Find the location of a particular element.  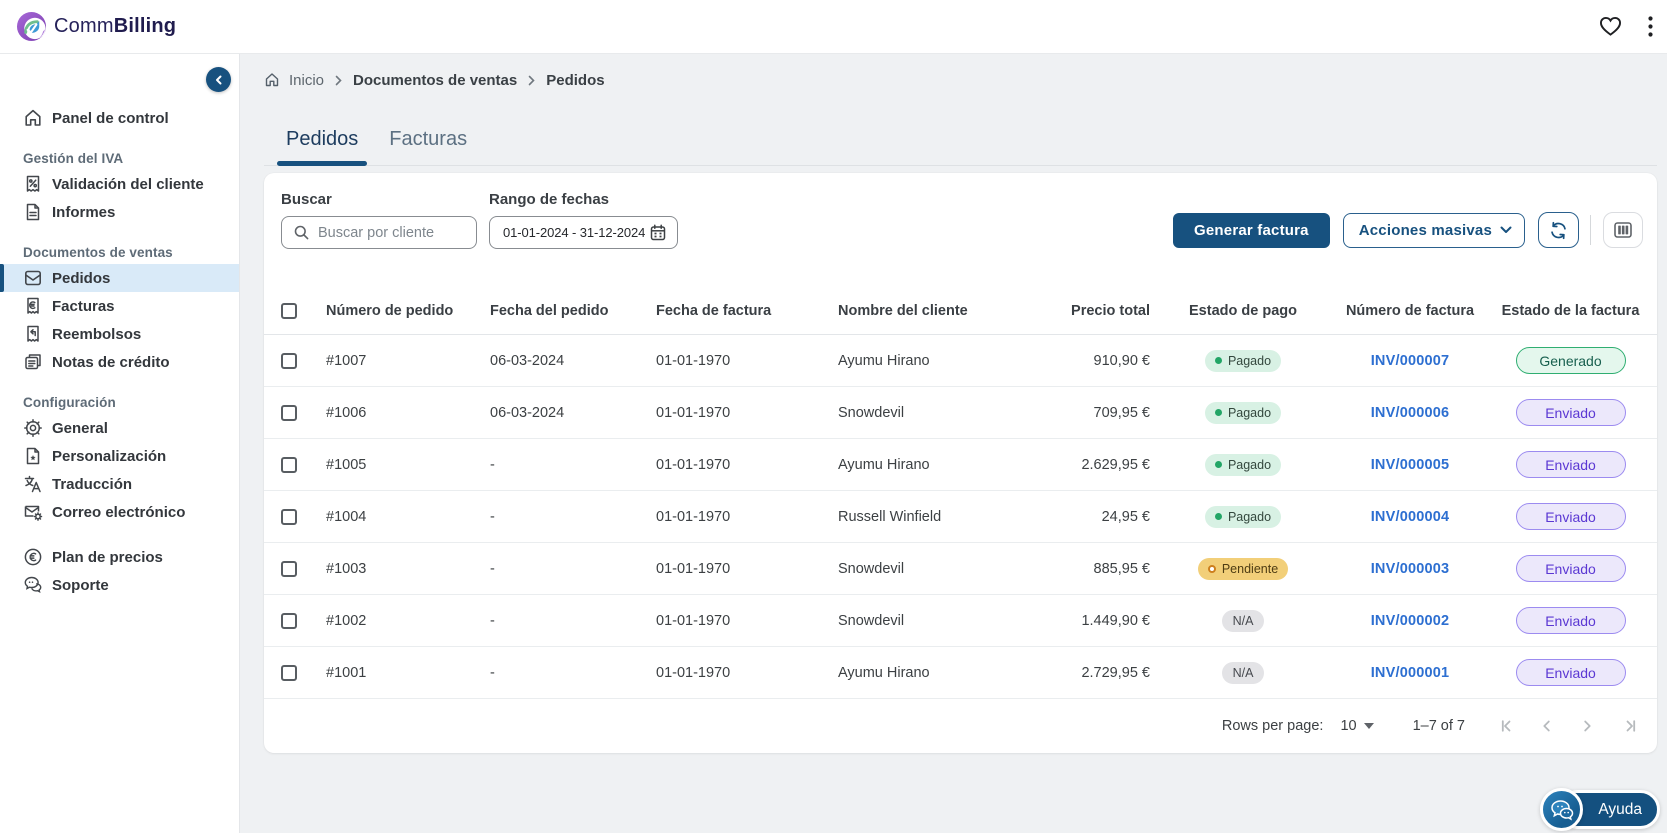

sidebar-item-reembolsos: Reembolsos is located at coordinates (119, 334).